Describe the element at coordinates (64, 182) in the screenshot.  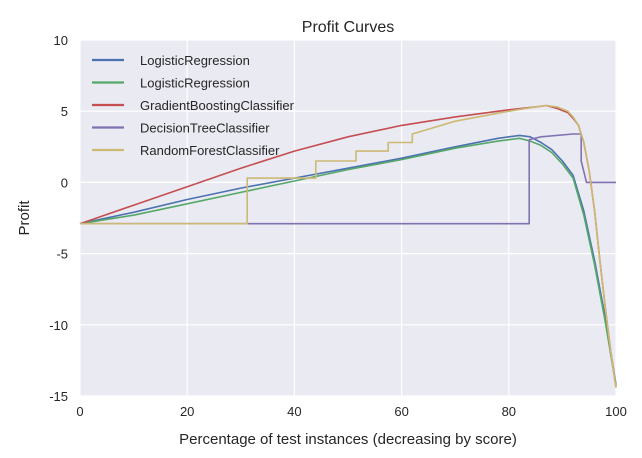
I see `y-tick-label: 0` at that location.